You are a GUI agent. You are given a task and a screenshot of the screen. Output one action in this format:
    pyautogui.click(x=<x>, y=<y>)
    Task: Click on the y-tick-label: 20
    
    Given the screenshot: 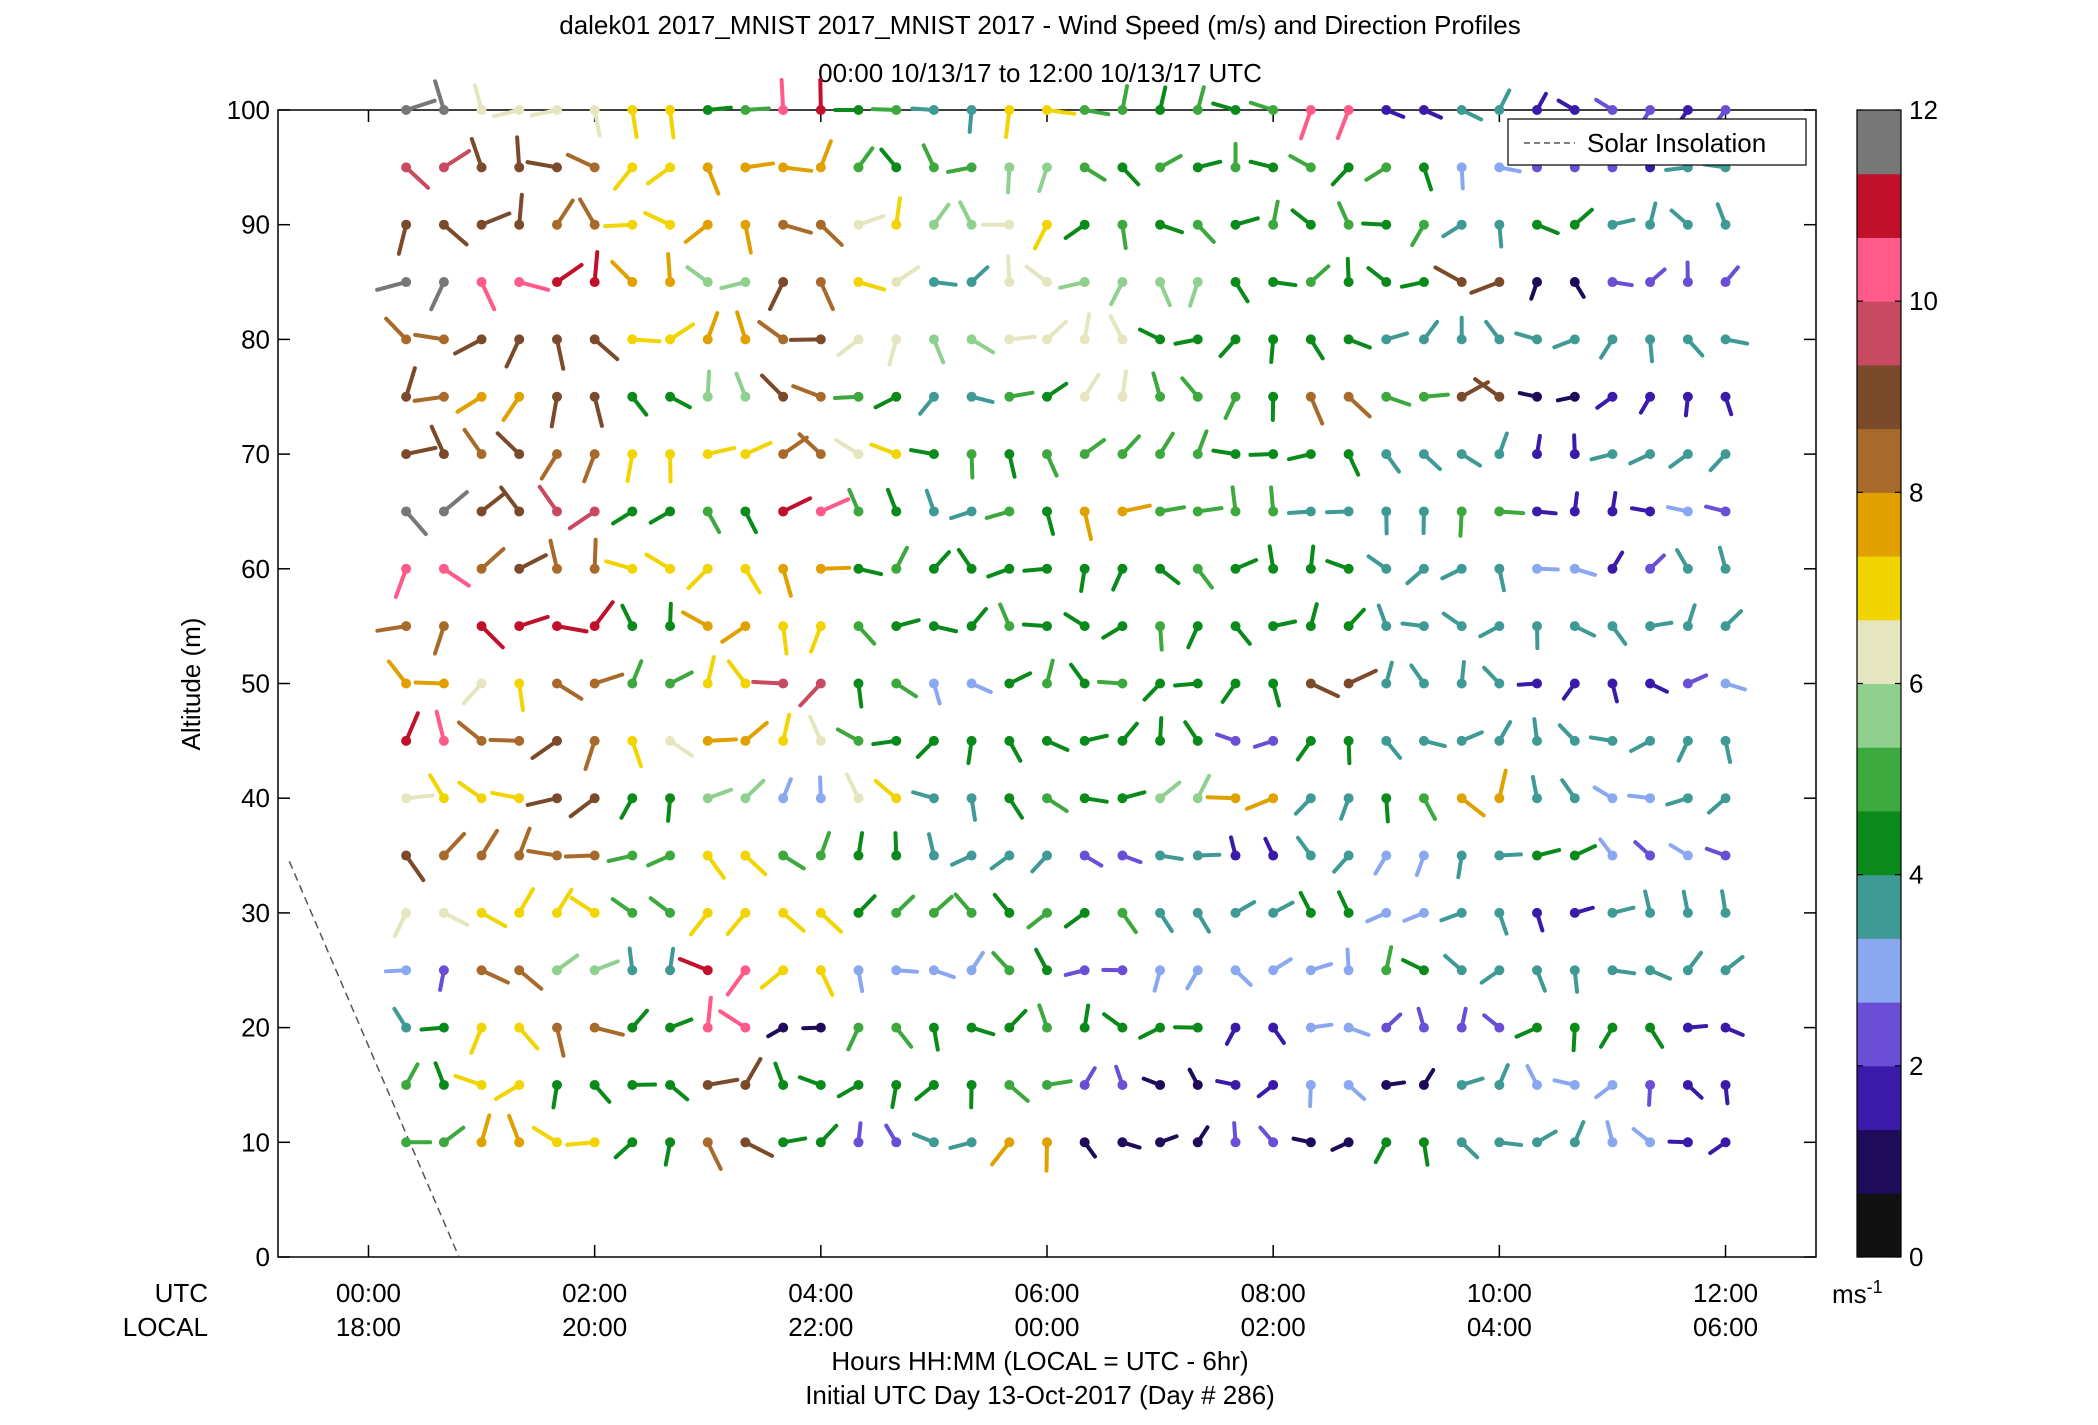 What is the action you would take?
    pyautogui.click(x=255, y=1028)
    